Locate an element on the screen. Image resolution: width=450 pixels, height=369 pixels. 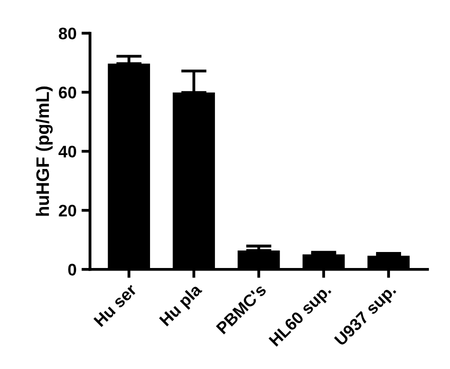
y-axis-title: huHGF (pg/mL) is located at coordinates (44, 151).